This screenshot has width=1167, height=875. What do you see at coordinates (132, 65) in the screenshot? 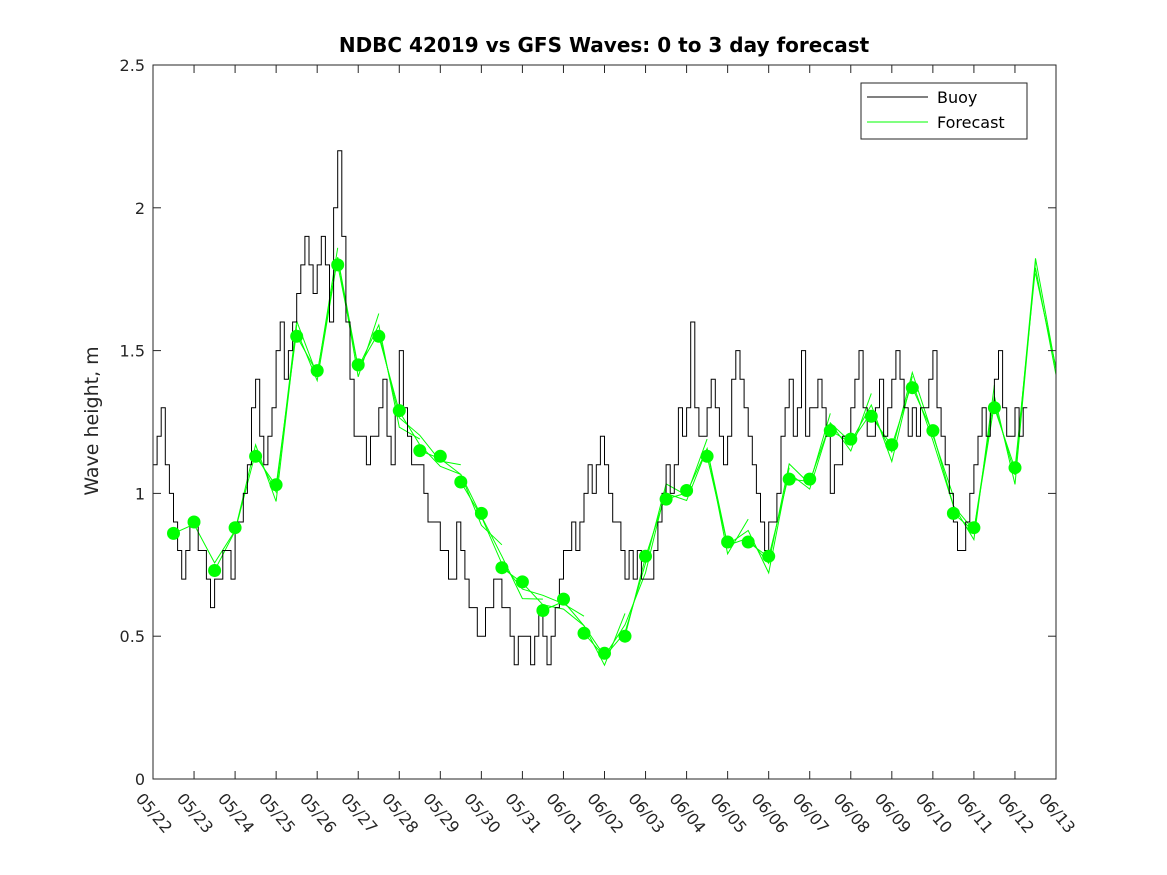
I see `y-tick-label: 2.5` at bounding box center [132, 65].